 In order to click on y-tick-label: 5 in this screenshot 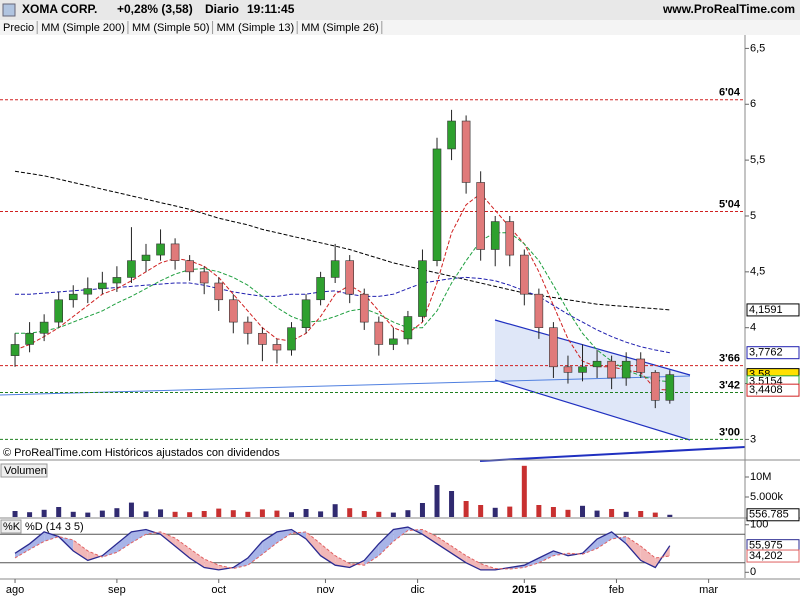, I will do `click(753, 216)`.